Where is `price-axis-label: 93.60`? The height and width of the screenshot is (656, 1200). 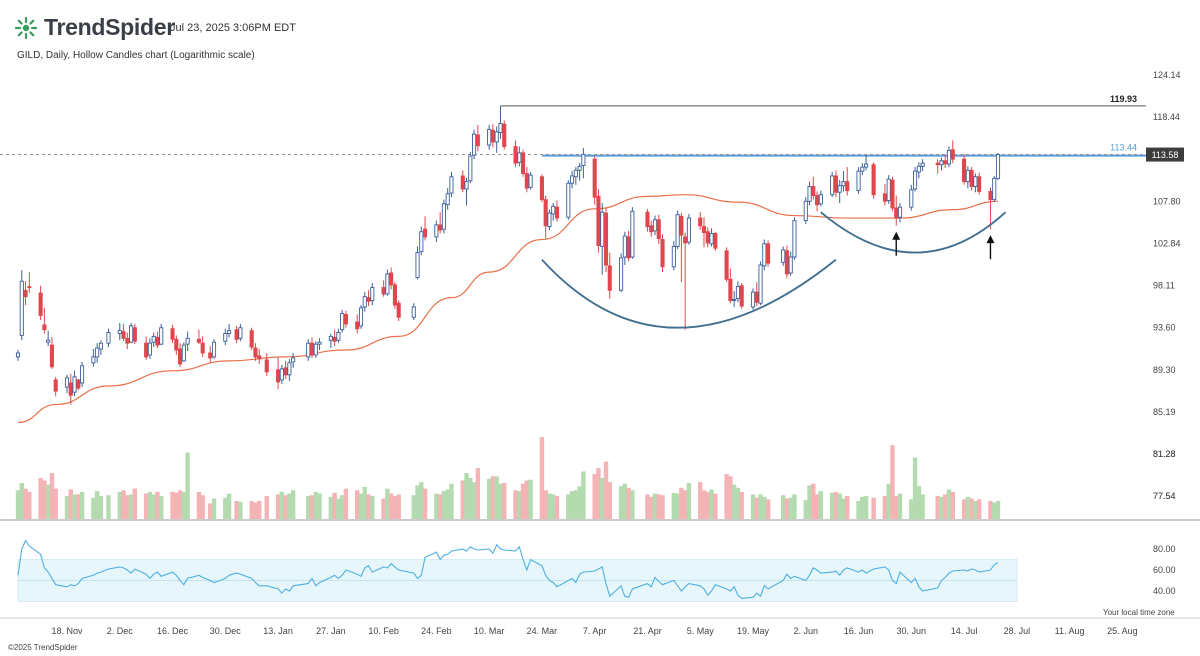
price-axis-label: 93.60 is located at coordinates (1164, 328).